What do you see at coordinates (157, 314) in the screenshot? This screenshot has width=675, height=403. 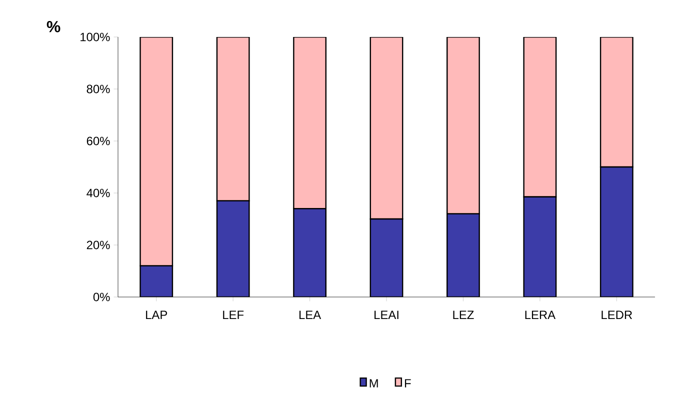 I see `x-tick-label: LAP` at bounding box center [157, 314].